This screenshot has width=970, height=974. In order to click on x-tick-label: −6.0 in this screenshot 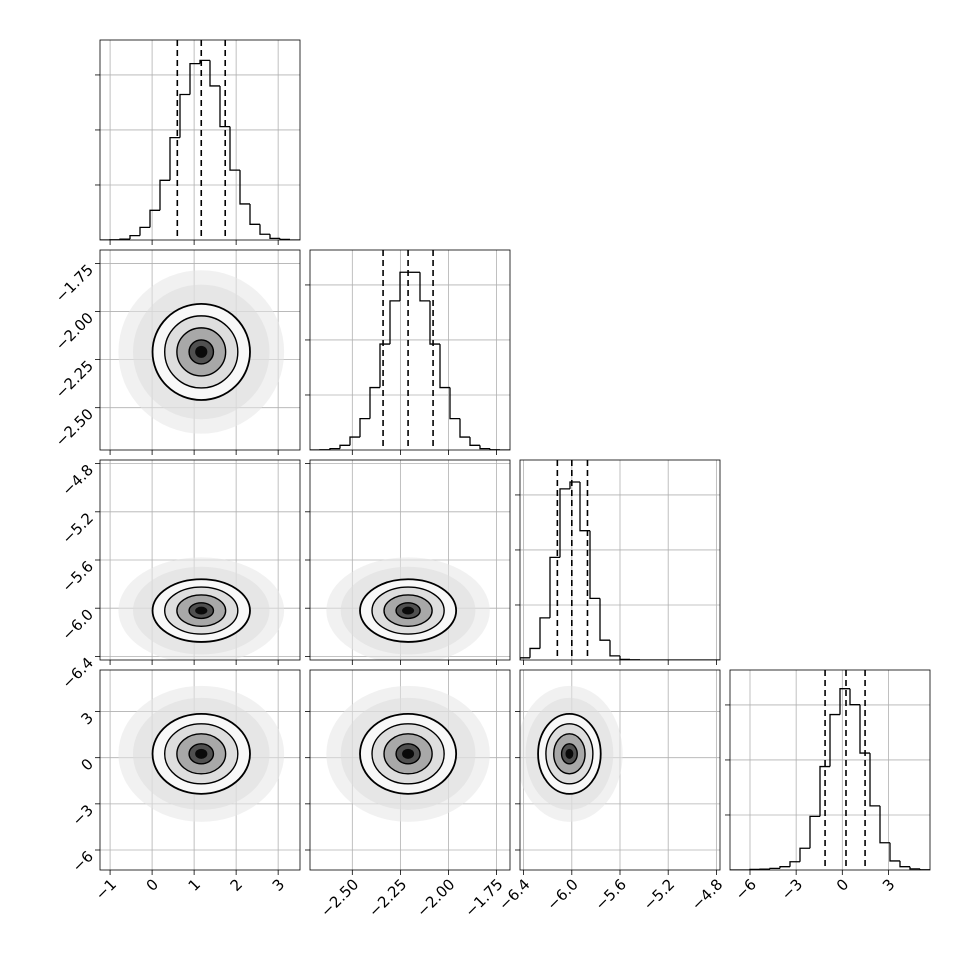, I will do `click(562, 894)`.